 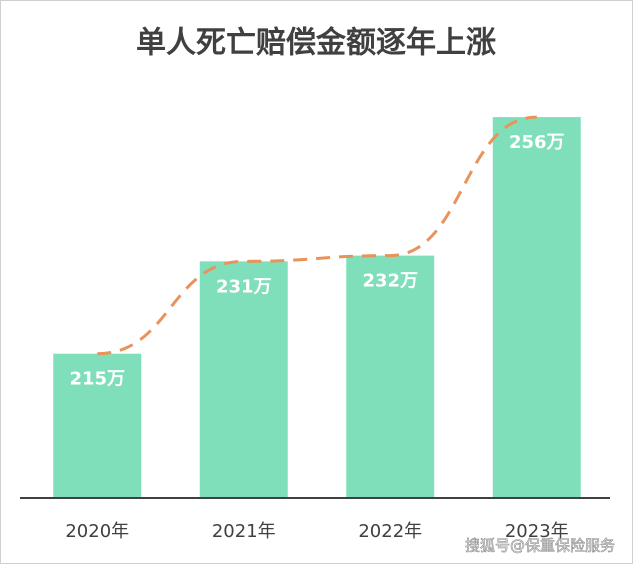 I want to click on watermark: 搜狐号@保重保险服务, so click(x=540, y=546).